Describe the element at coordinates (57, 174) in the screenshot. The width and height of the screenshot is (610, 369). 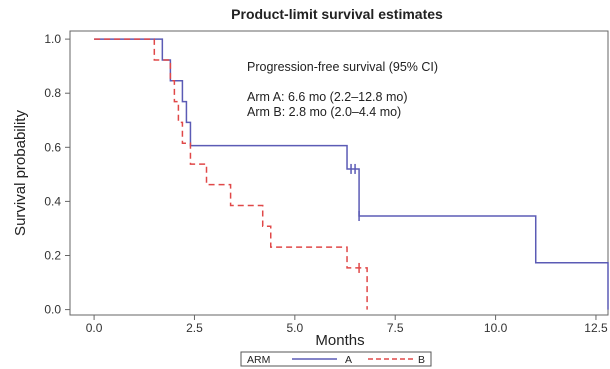
I see `y-axis-ticks: 0.0 0.2 0.4 0.6 0.8 1.0` at that location.